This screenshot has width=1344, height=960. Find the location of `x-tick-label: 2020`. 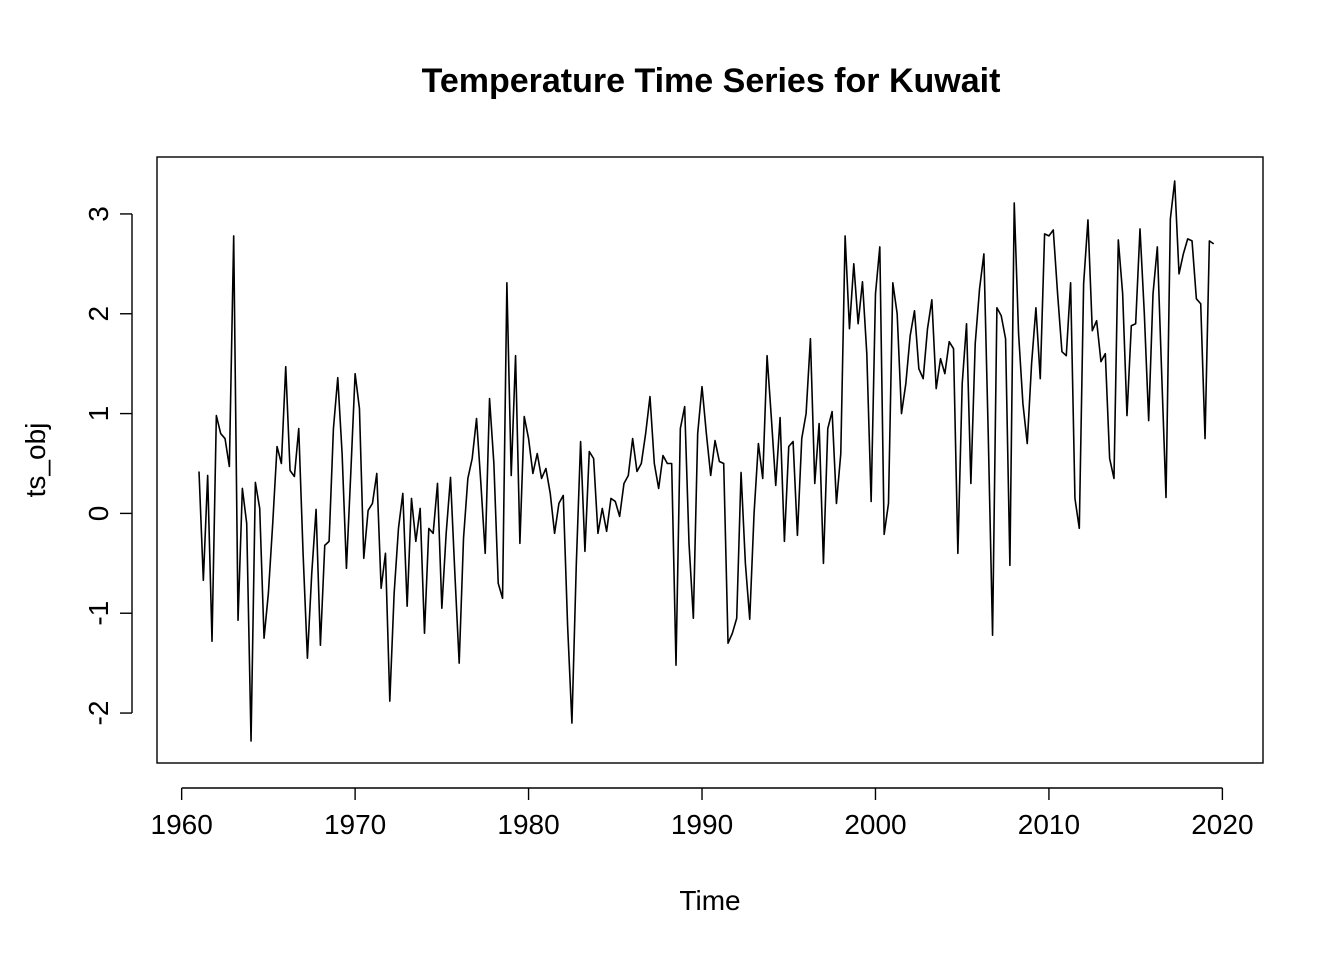

x-tick-label: 2020 is located at coordinates (1222, 824).